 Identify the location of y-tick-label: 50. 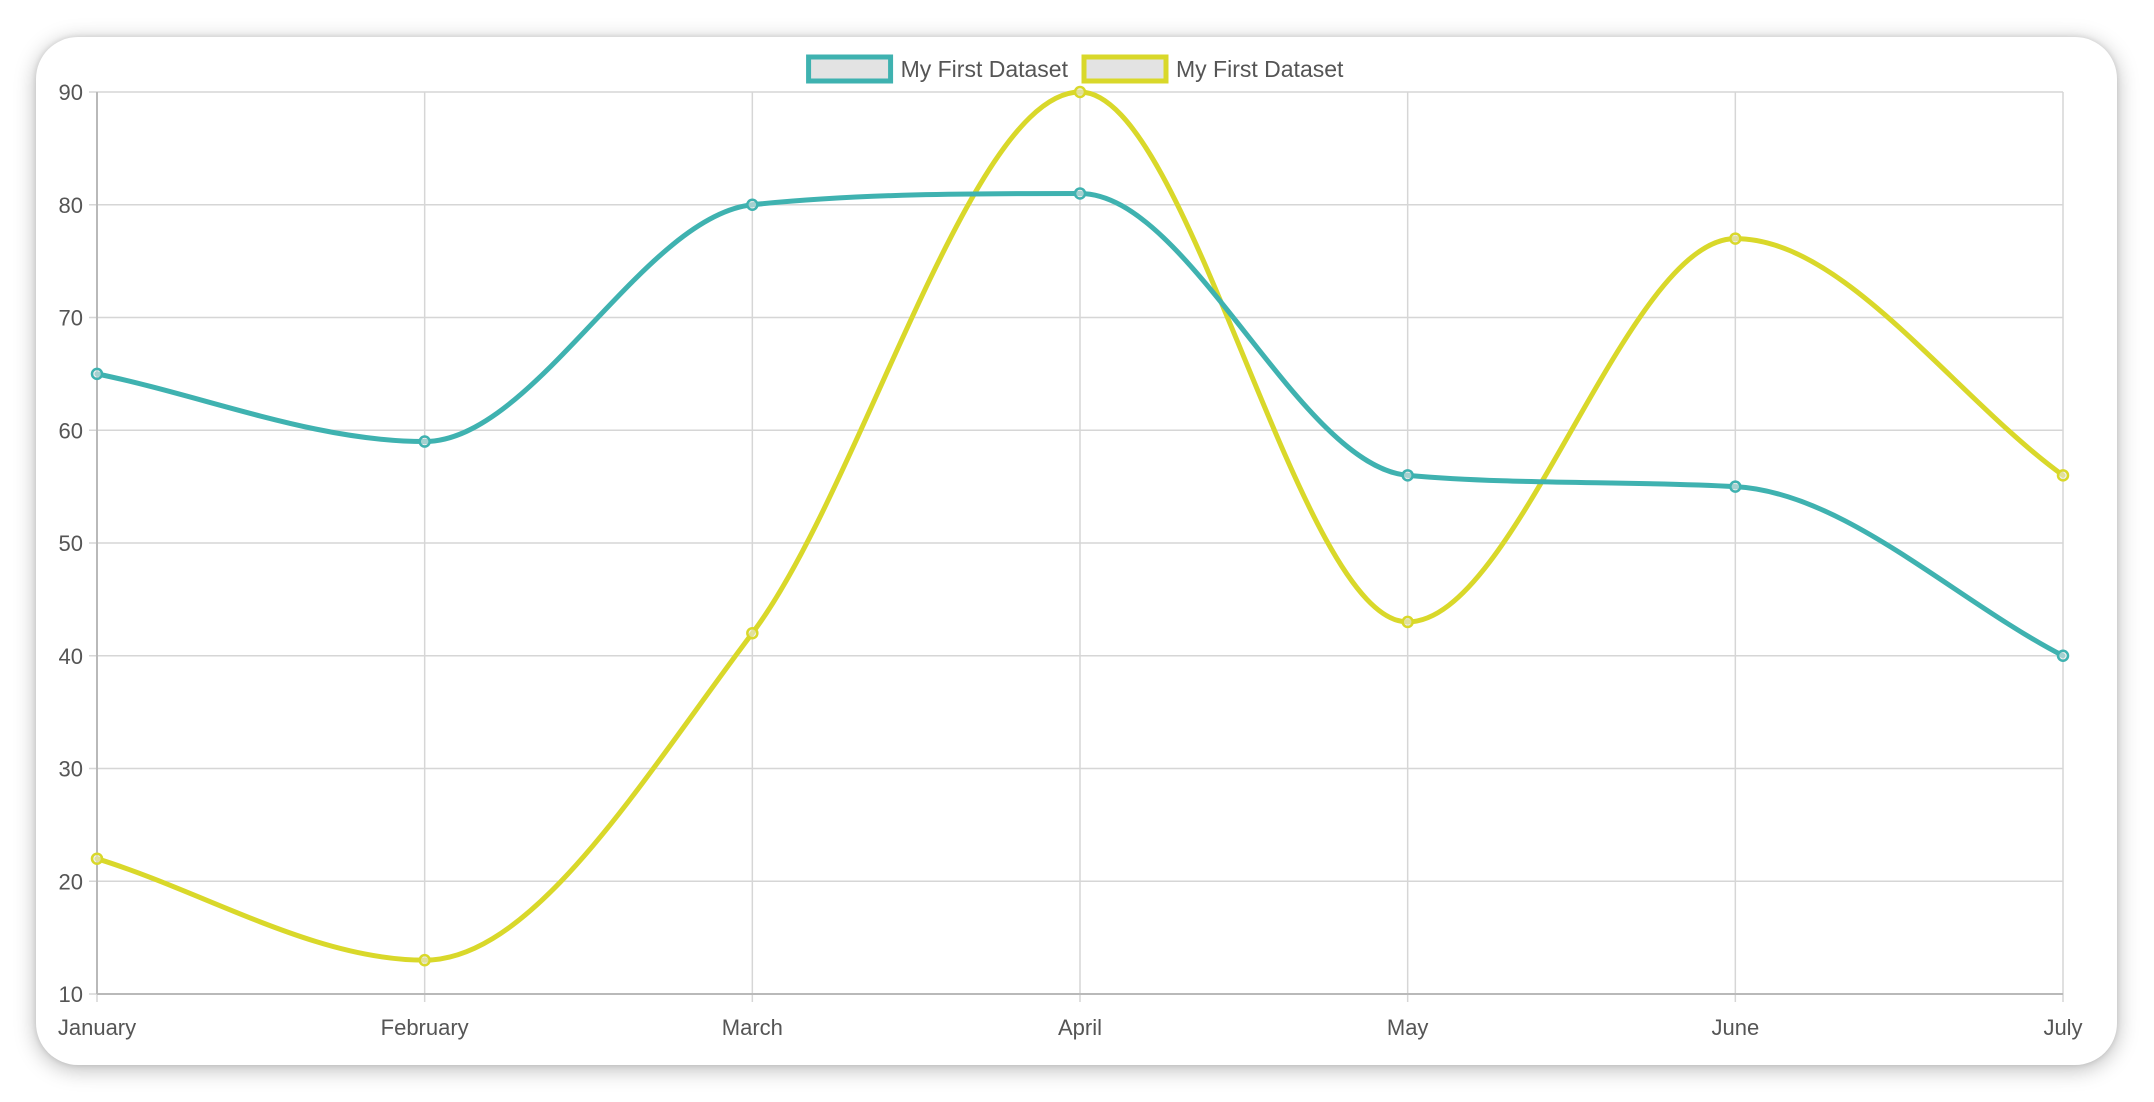
(71, 543).